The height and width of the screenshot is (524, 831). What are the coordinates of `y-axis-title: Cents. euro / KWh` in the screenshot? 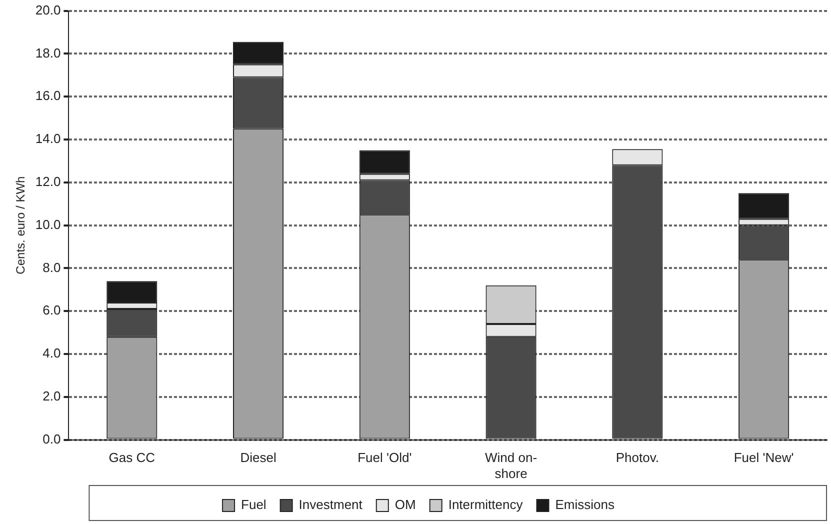 It's located at (21, 225).